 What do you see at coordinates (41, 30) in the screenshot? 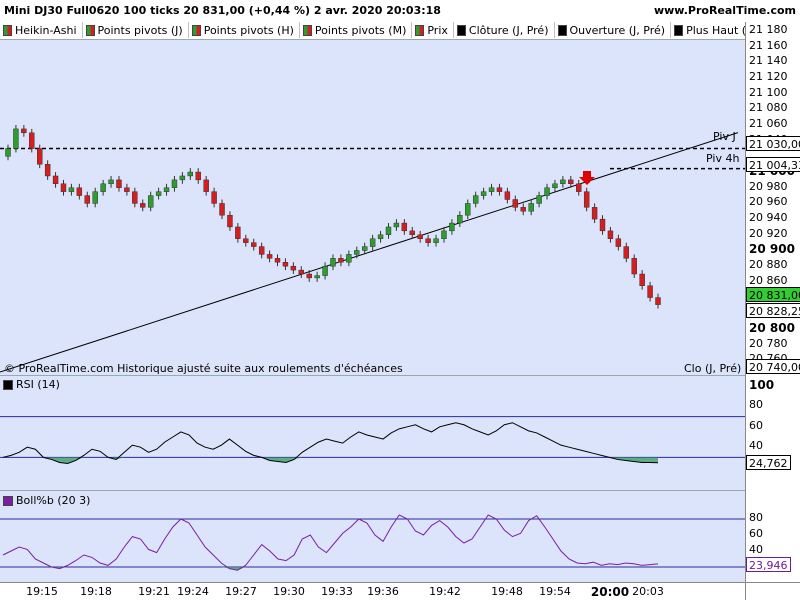
I see `legend-item-0: Heikin-Ashi` at bounding box center [41, 30].